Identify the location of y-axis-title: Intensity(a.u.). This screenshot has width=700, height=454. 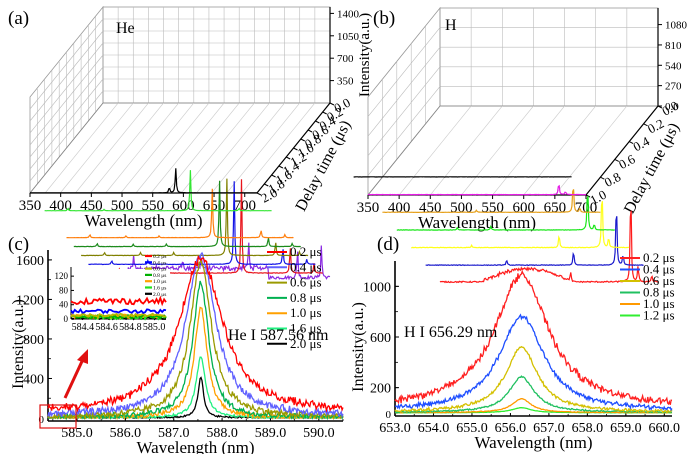
(358, 347).